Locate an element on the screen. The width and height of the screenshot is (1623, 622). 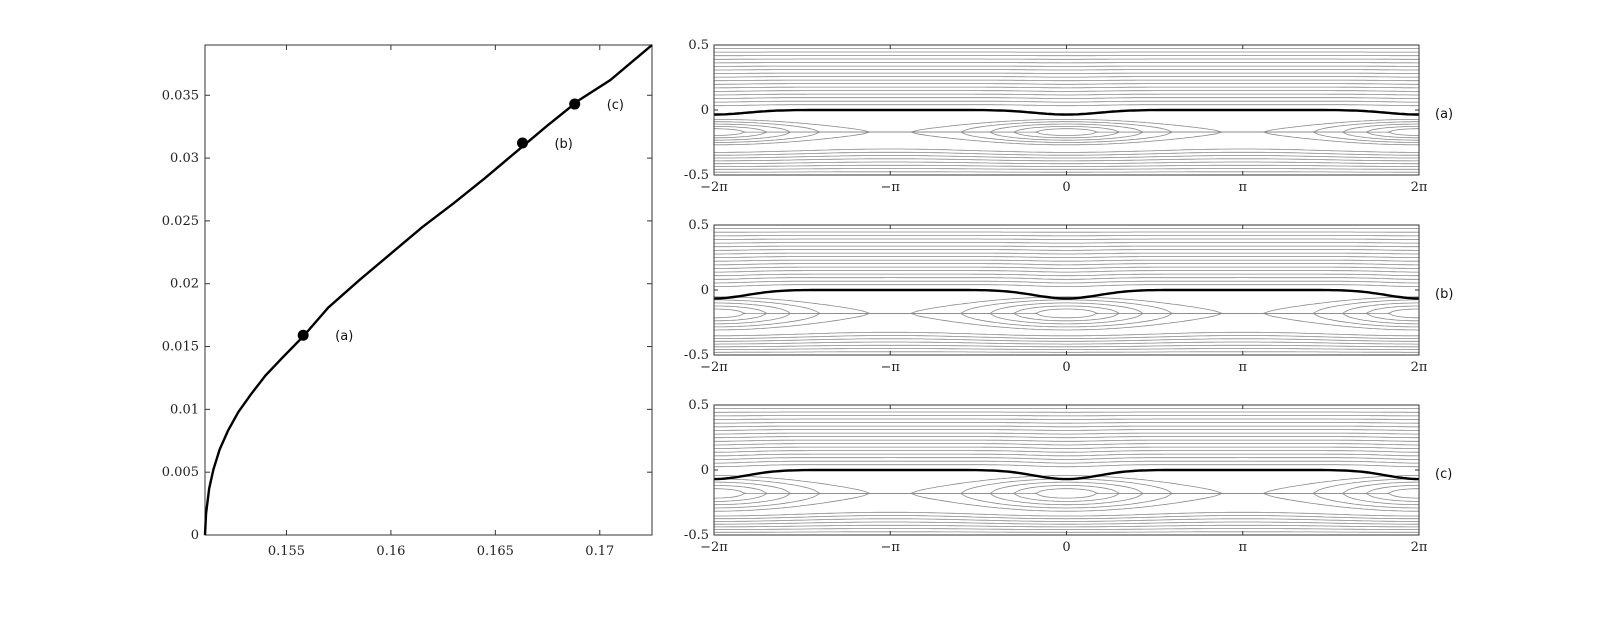
x-tick-label: 0.155 is located at coordinates (286, 551).